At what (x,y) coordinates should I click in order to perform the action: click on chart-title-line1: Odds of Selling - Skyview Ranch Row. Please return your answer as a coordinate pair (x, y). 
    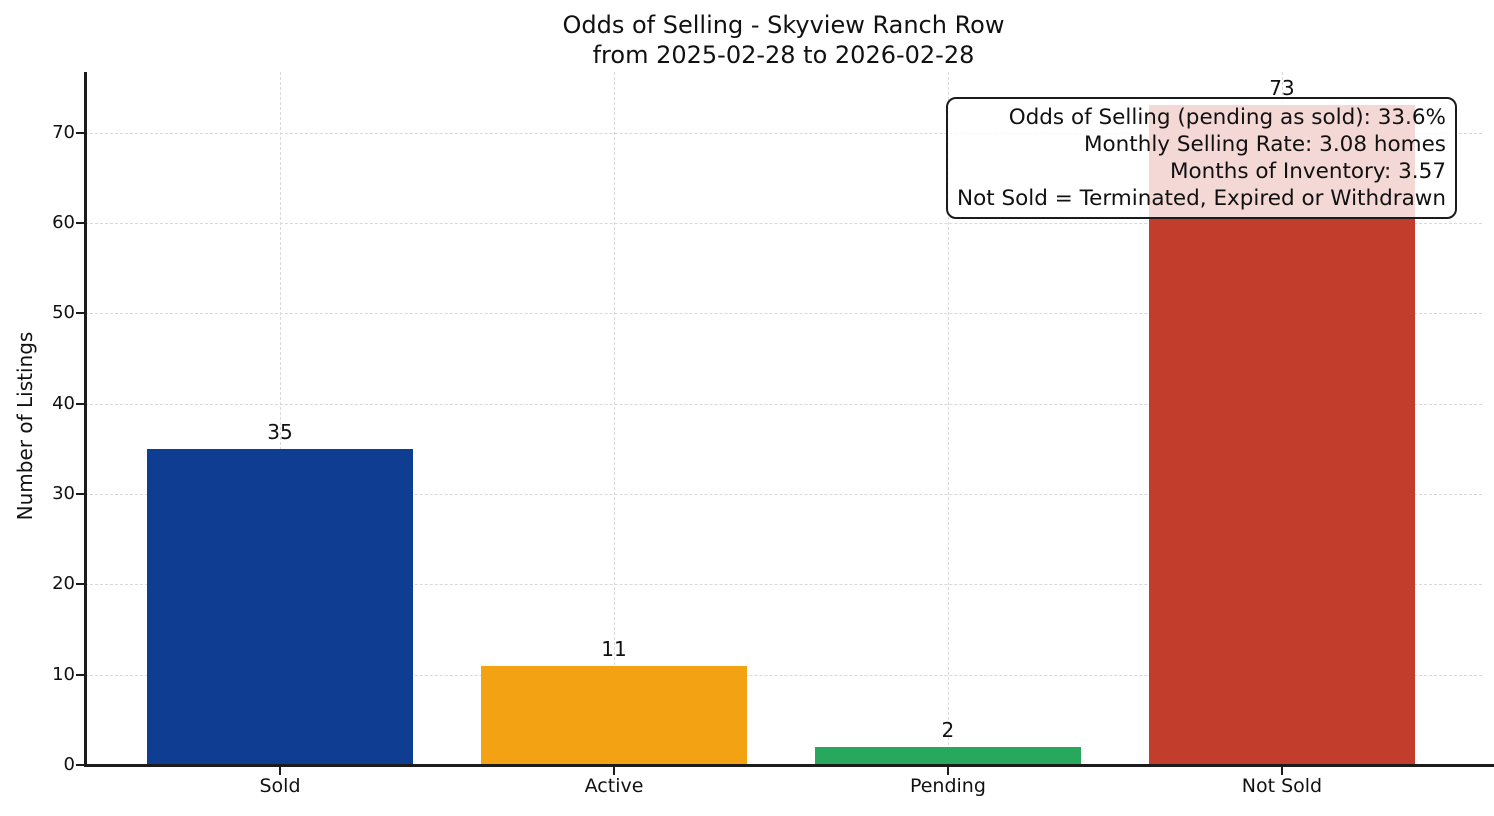
    Looking at the image, I should click on (783, 25).